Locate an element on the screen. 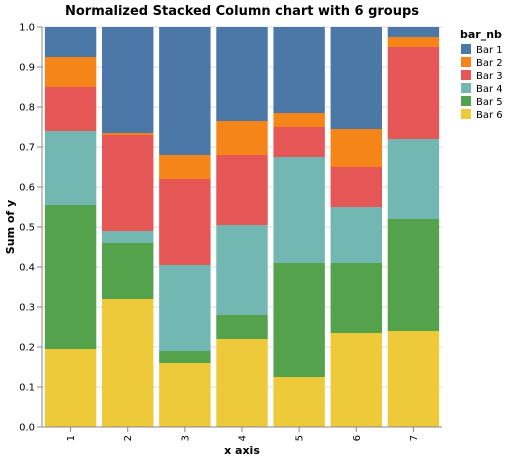 The image size is (507, 460). y-tick-label: 0.2 is located at coordinates (27, 348).